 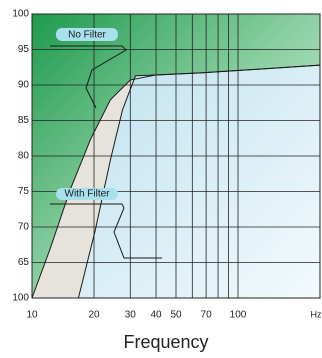 What do you see at coordinates (24, 191) in the screenshot?
I see `y-tick-label: 75` at bounding box center [24, 191].